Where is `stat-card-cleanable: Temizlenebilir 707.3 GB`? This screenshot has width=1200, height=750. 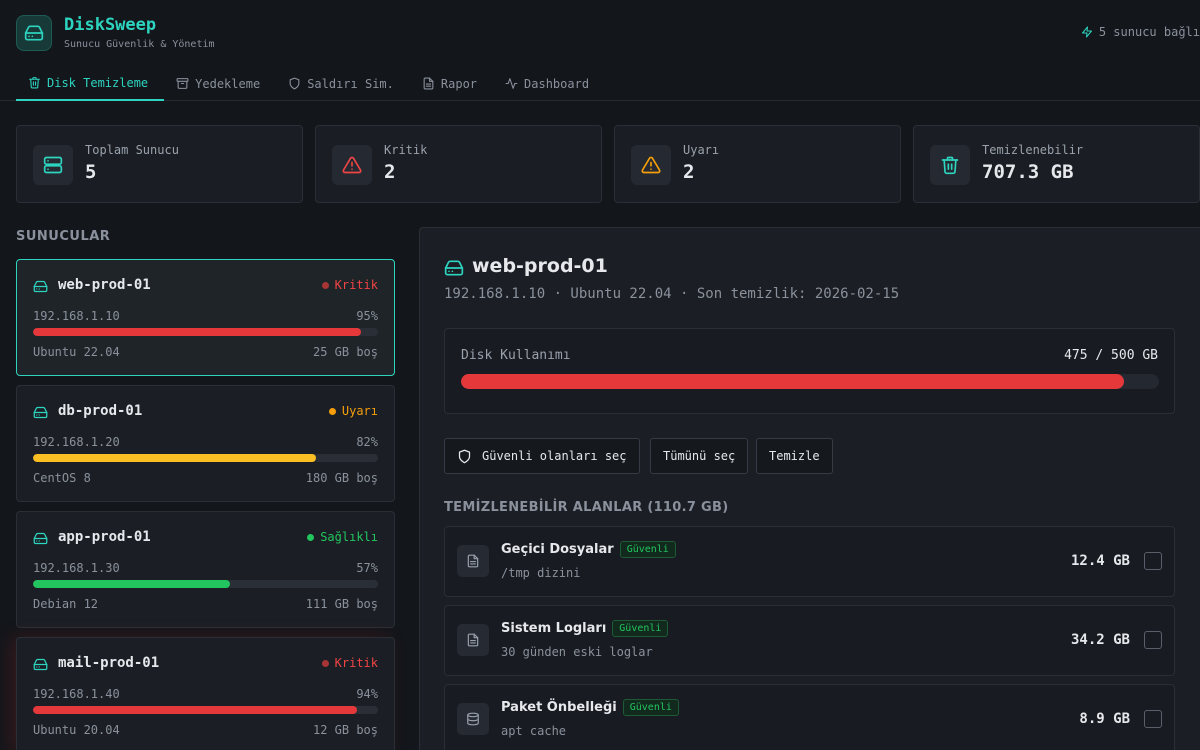
stat-card-cleanable: Temizlenebilir 707.3 GB is located at coordinates (1056, 164).